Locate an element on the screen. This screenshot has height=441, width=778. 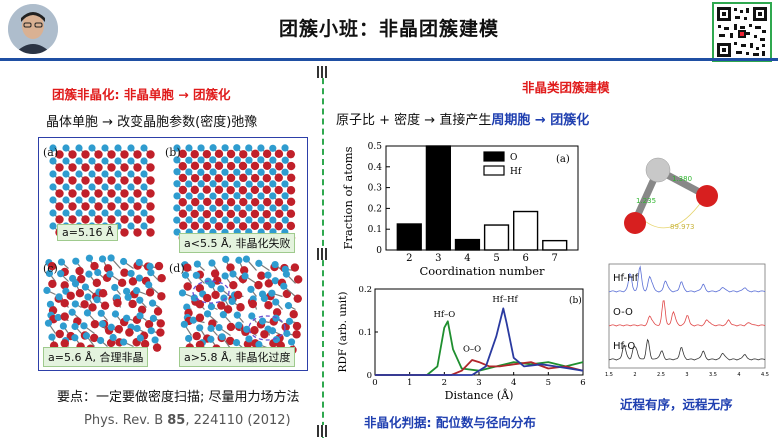
bond-angle-label: 89.973 is located at coordinates (682, 227).